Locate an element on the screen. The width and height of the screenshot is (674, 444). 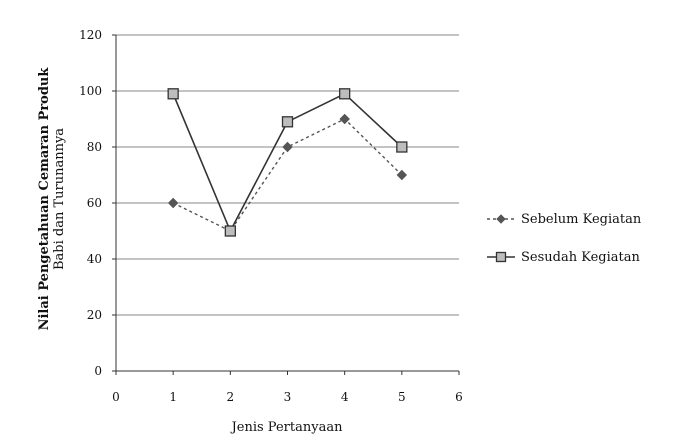
legend-label-sesudah-kegiatan: Sesudah Kegiatan is located at coordinates (580, 257).